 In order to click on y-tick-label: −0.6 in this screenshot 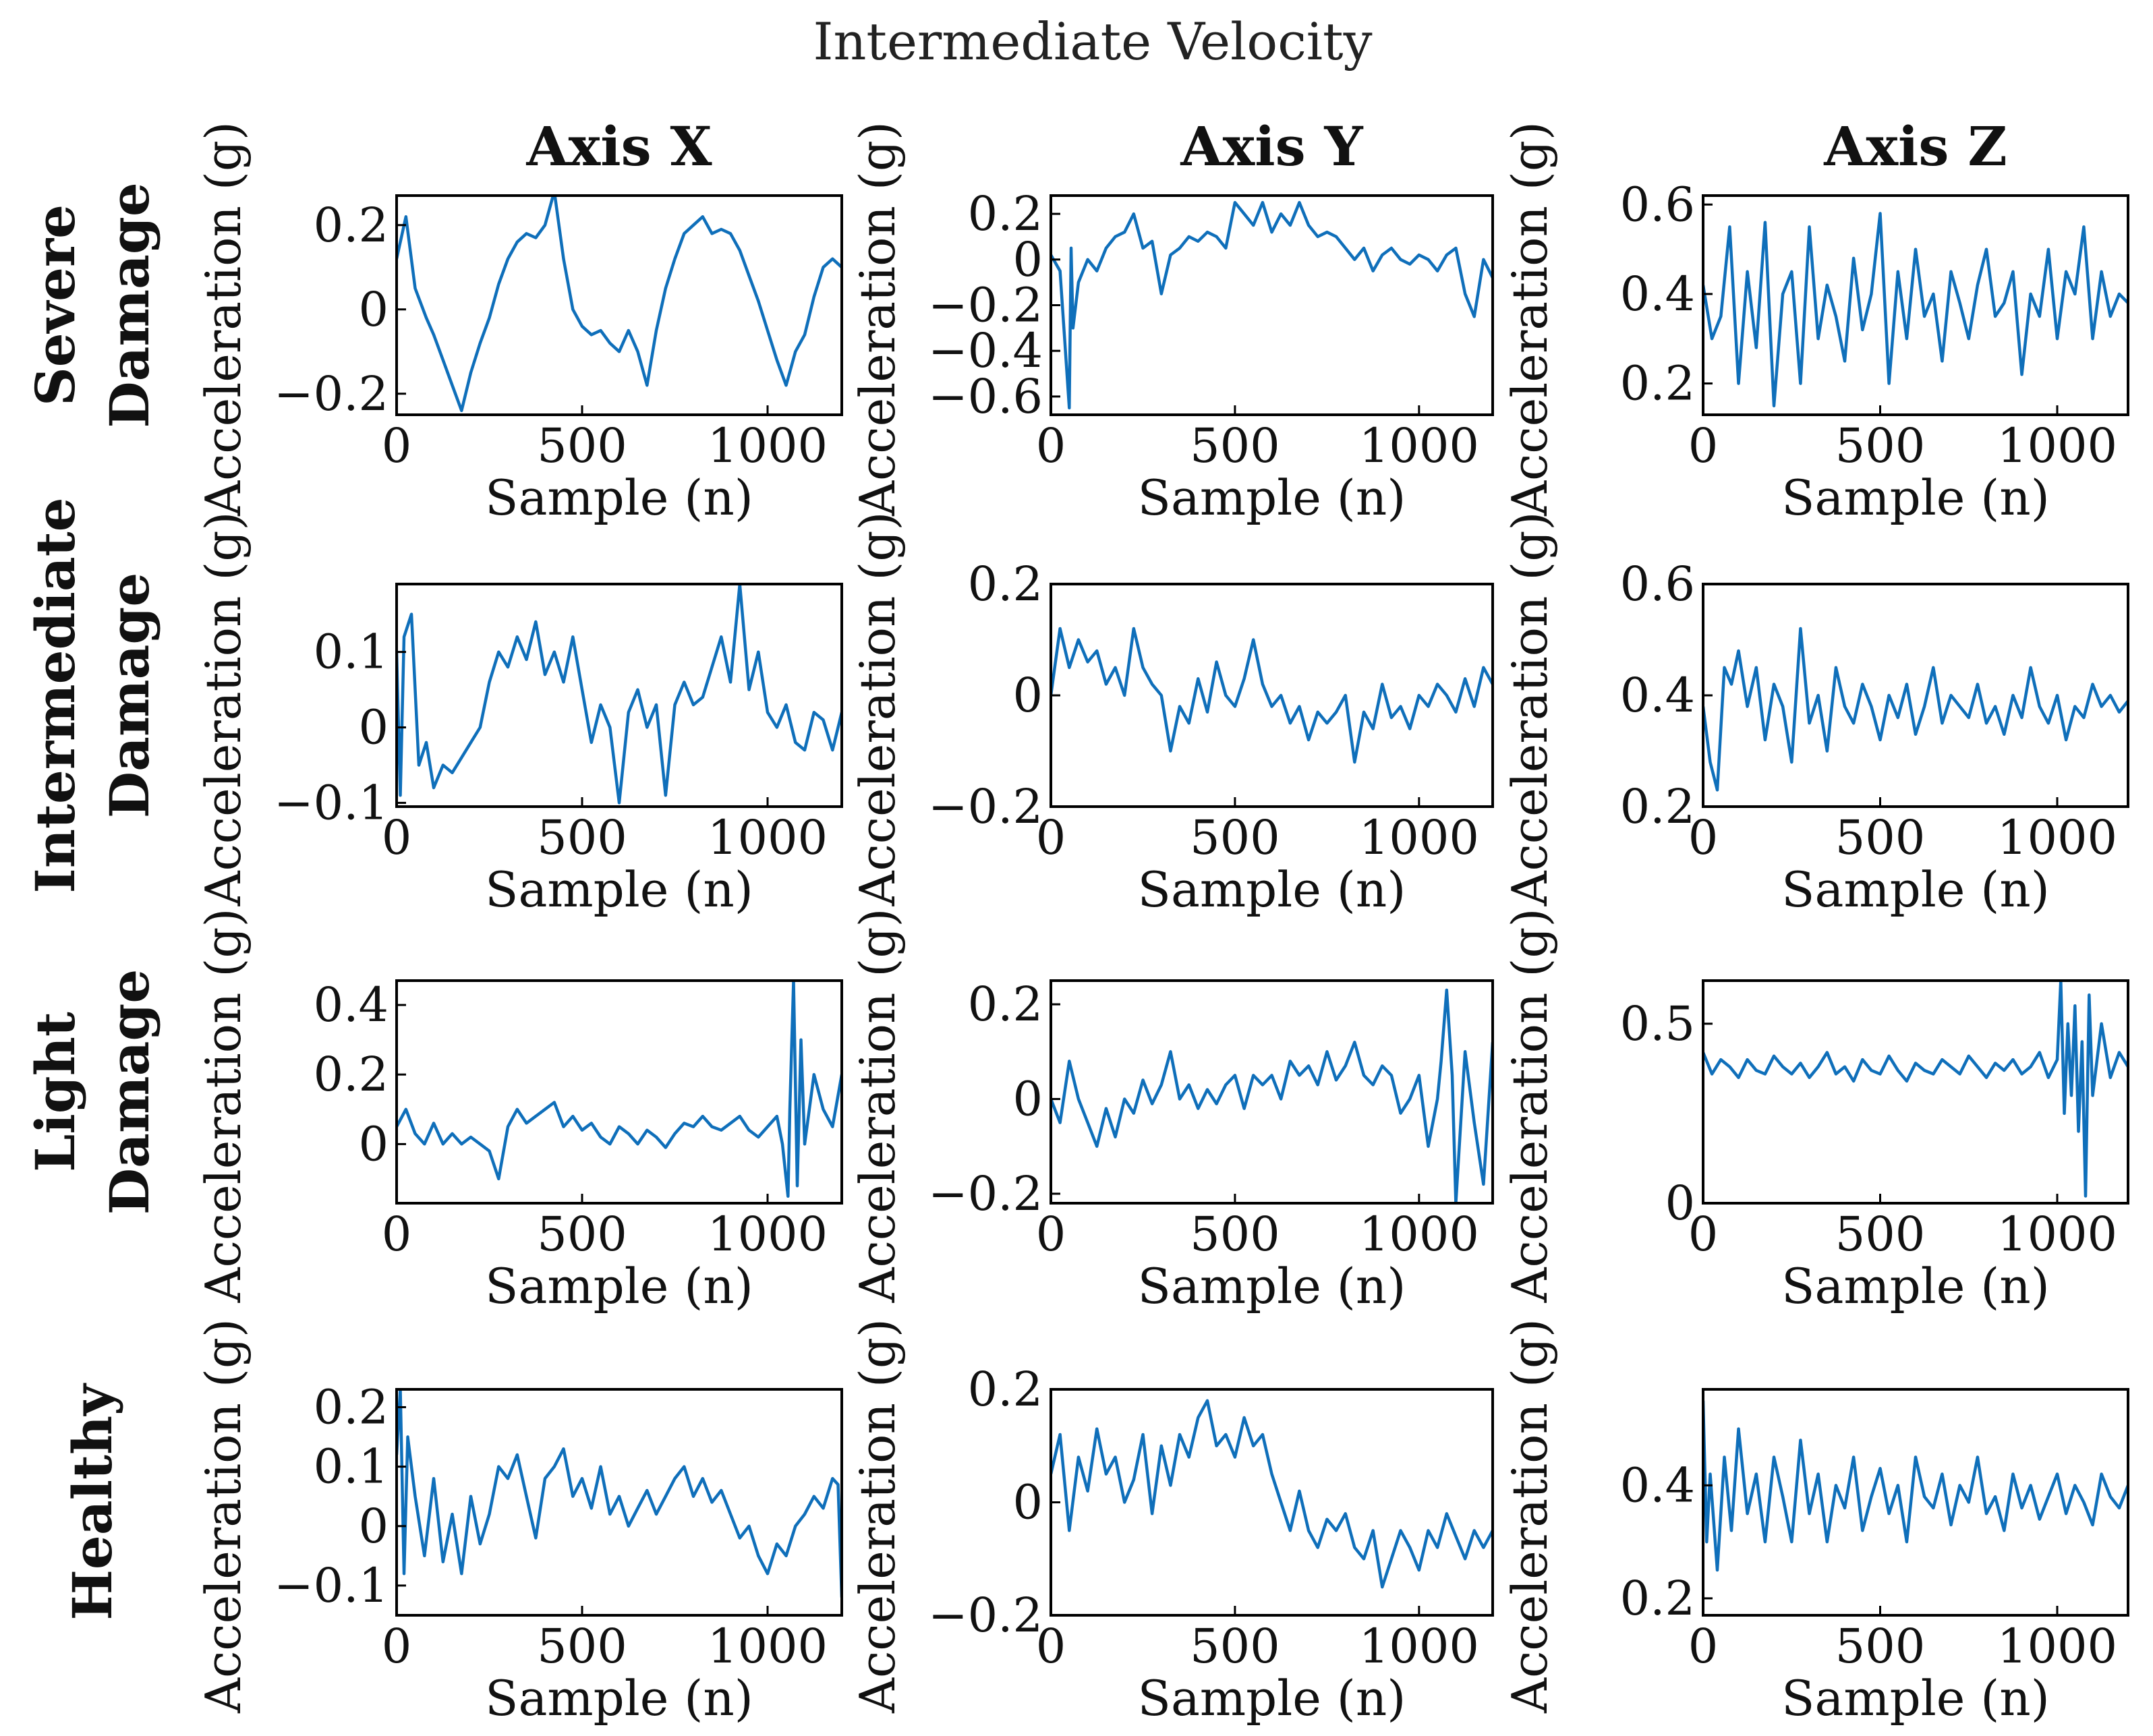, I will do `click(986, 396)`.